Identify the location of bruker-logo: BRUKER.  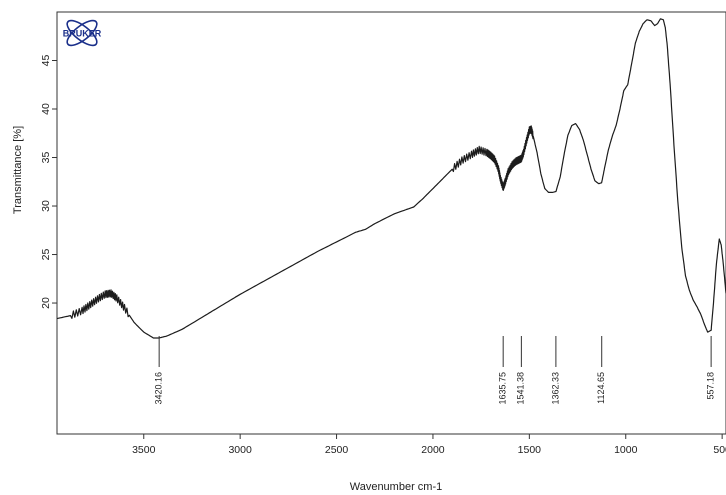
(82, 33).